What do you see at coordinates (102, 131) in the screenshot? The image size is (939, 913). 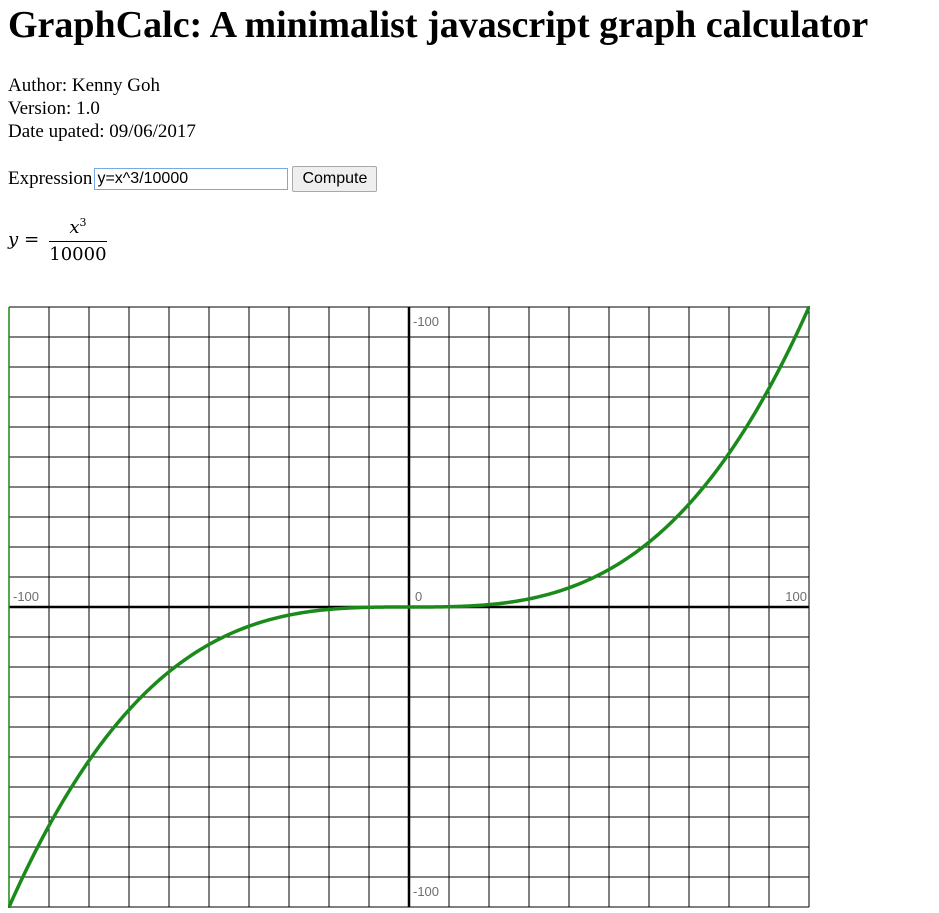 I see `date-line: Date upated: 09/06/2017` at bounding box center [102, 131].